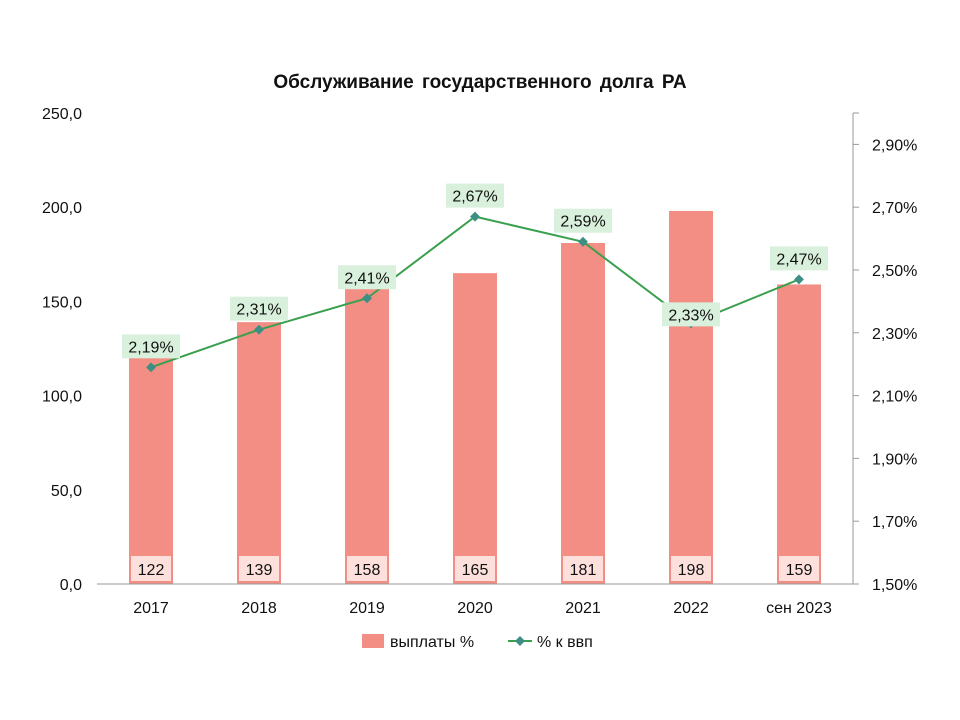  I want to click on bar-value-label: 139, so click(259, 570).